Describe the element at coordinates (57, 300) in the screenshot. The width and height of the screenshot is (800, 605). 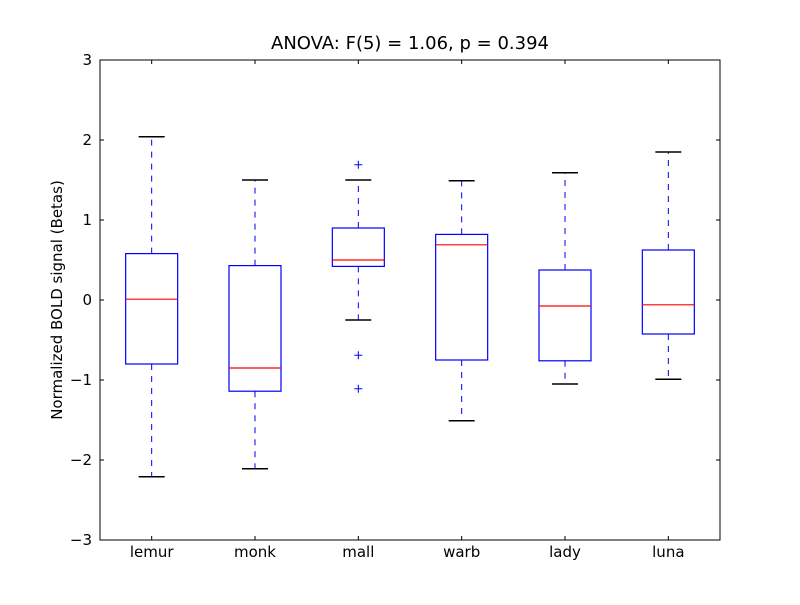
I see `y-axis-label: Normalized BOLD signal (Betas)` at that location.